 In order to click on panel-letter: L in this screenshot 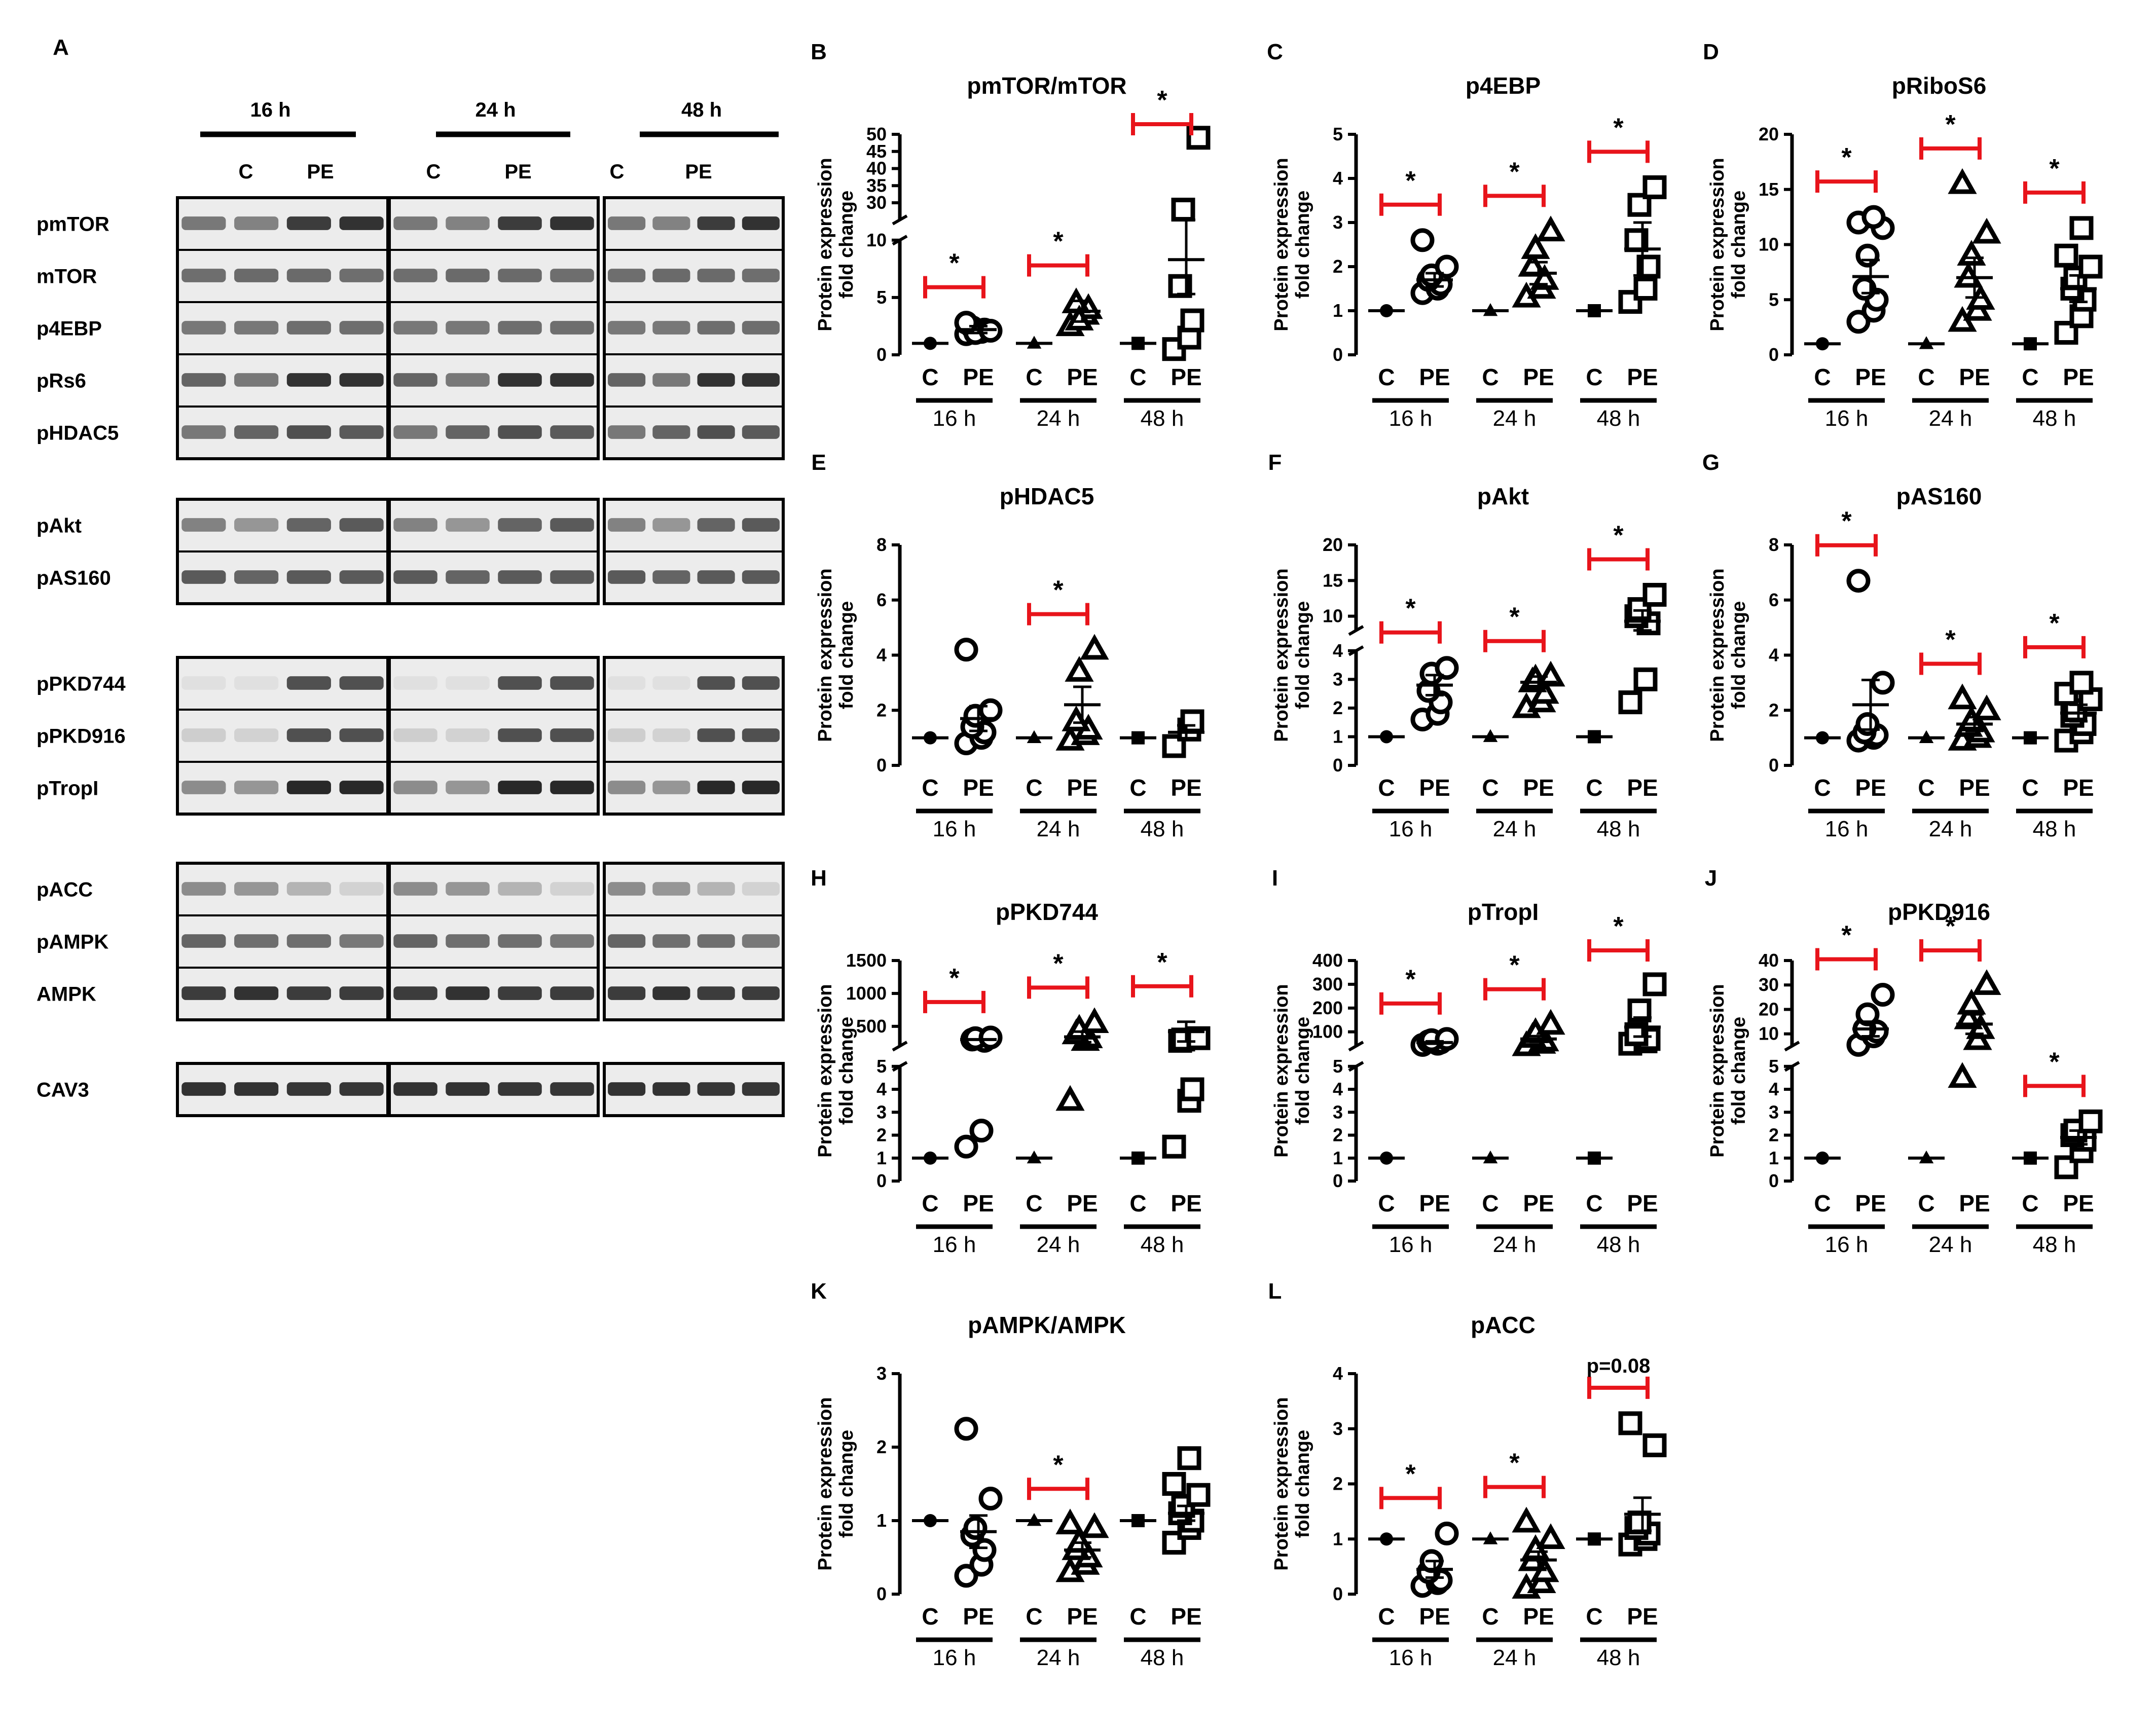, I will do `click(1275, 1291)`.